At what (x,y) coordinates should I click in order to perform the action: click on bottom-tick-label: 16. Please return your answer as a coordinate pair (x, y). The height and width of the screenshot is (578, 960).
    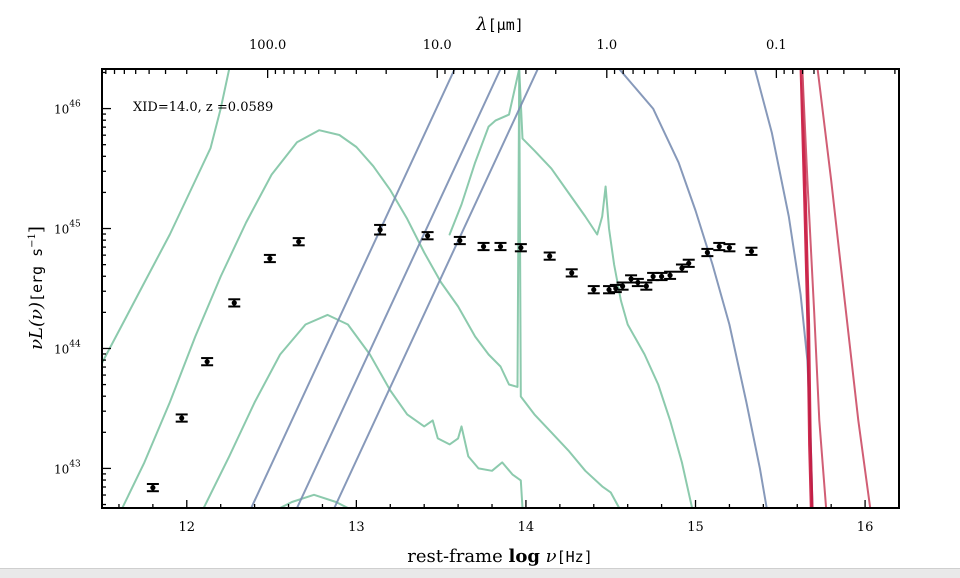
    Looking at the image, I should click on (865, 527).